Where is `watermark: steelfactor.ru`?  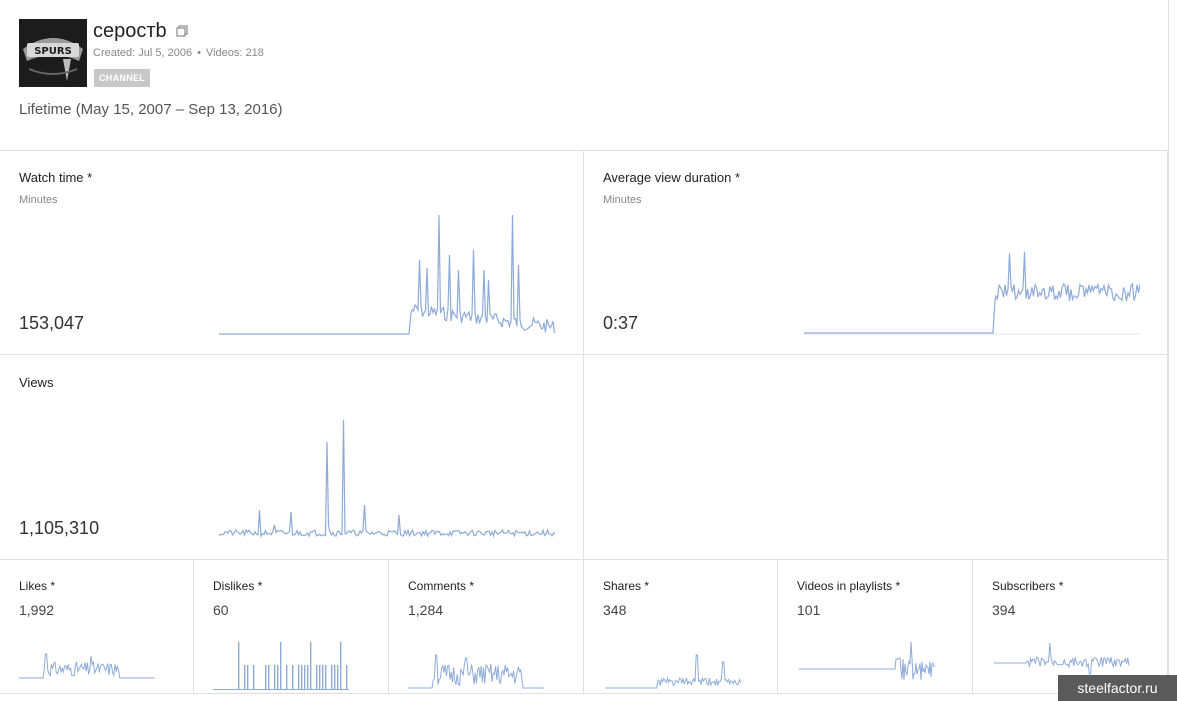 watermark: steelfactor.ru is located at coordinates (1117, 688).